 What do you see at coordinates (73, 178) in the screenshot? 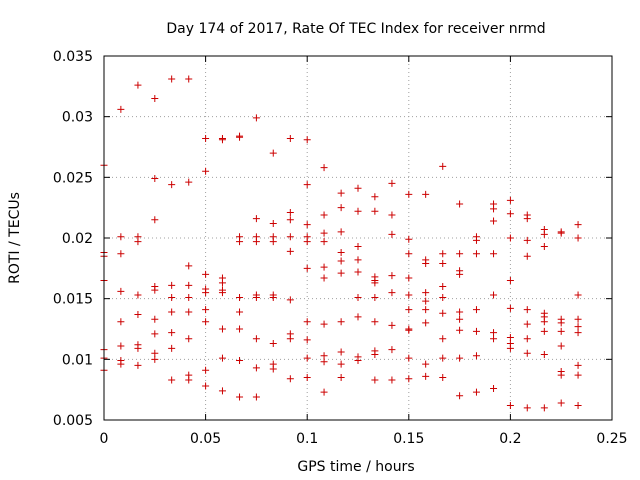
I see `y-tick-label: 0.025` at bounding box center [73, 178].